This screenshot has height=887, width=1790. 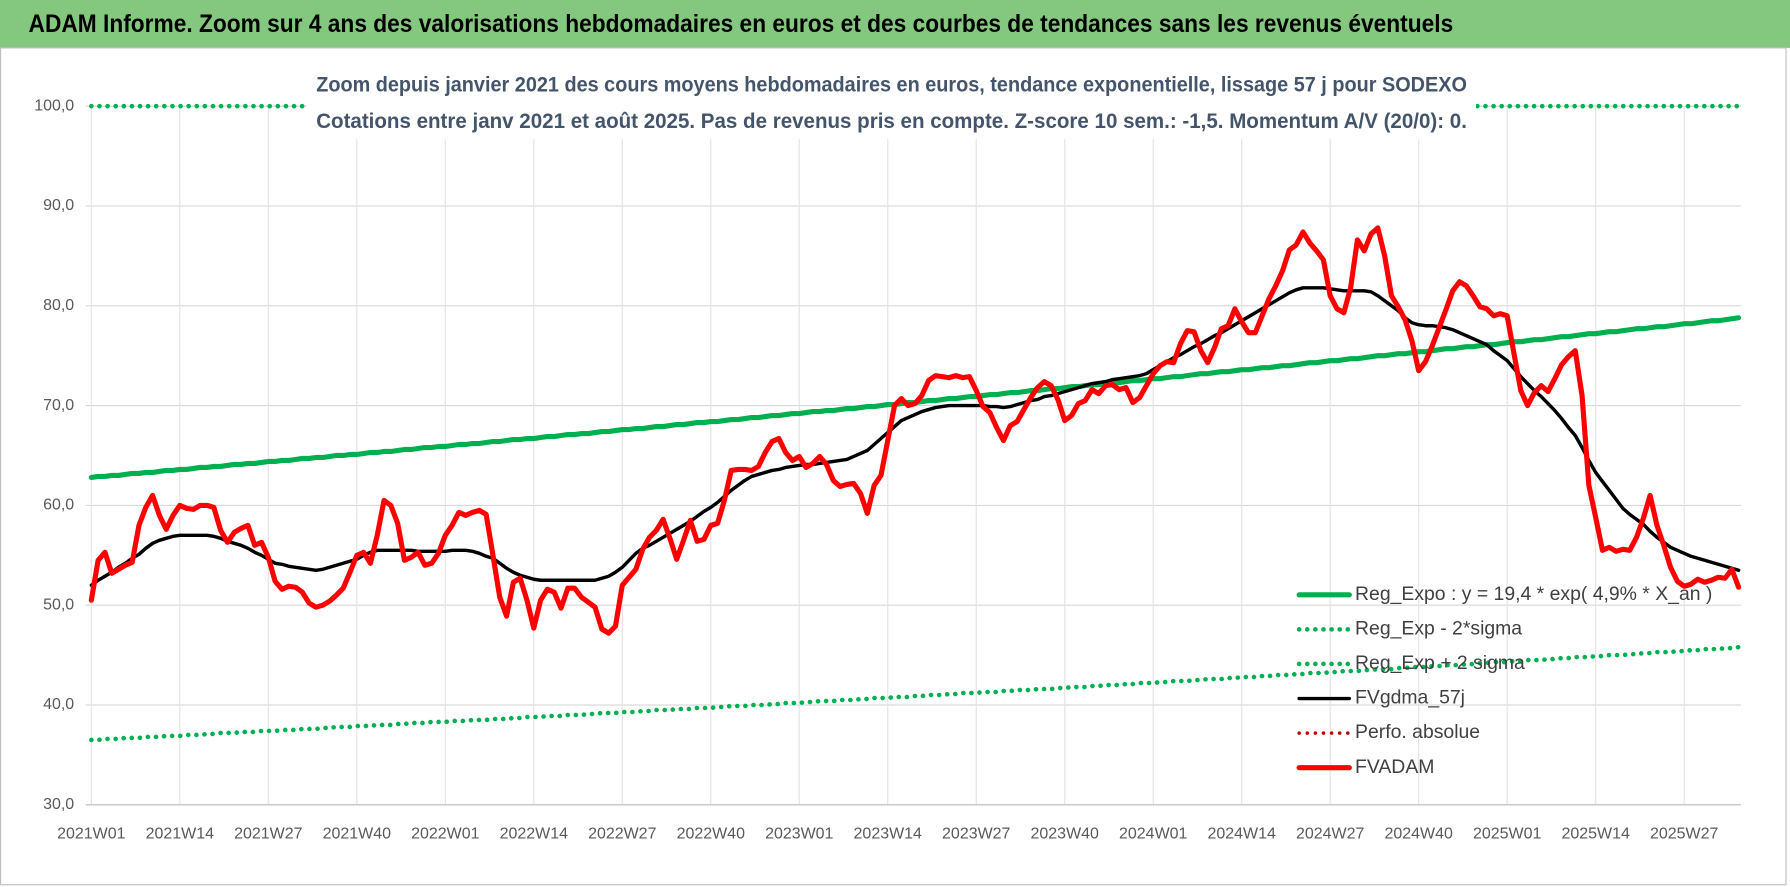 What do you see at coordinates (1684, 834) in the screenshot?
I see `x-tick-label: 2025W27` at bounding box center [1684, 834].